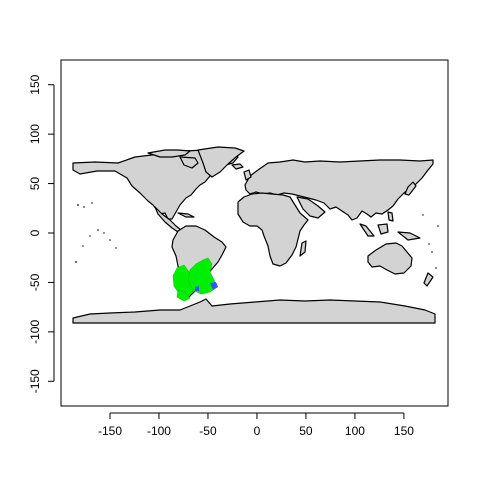 This screenshot has width=480, height=480. Describe the element at coordinates (169, 153) in the screenshot. I see `landmass-arctic-islands` at that location.